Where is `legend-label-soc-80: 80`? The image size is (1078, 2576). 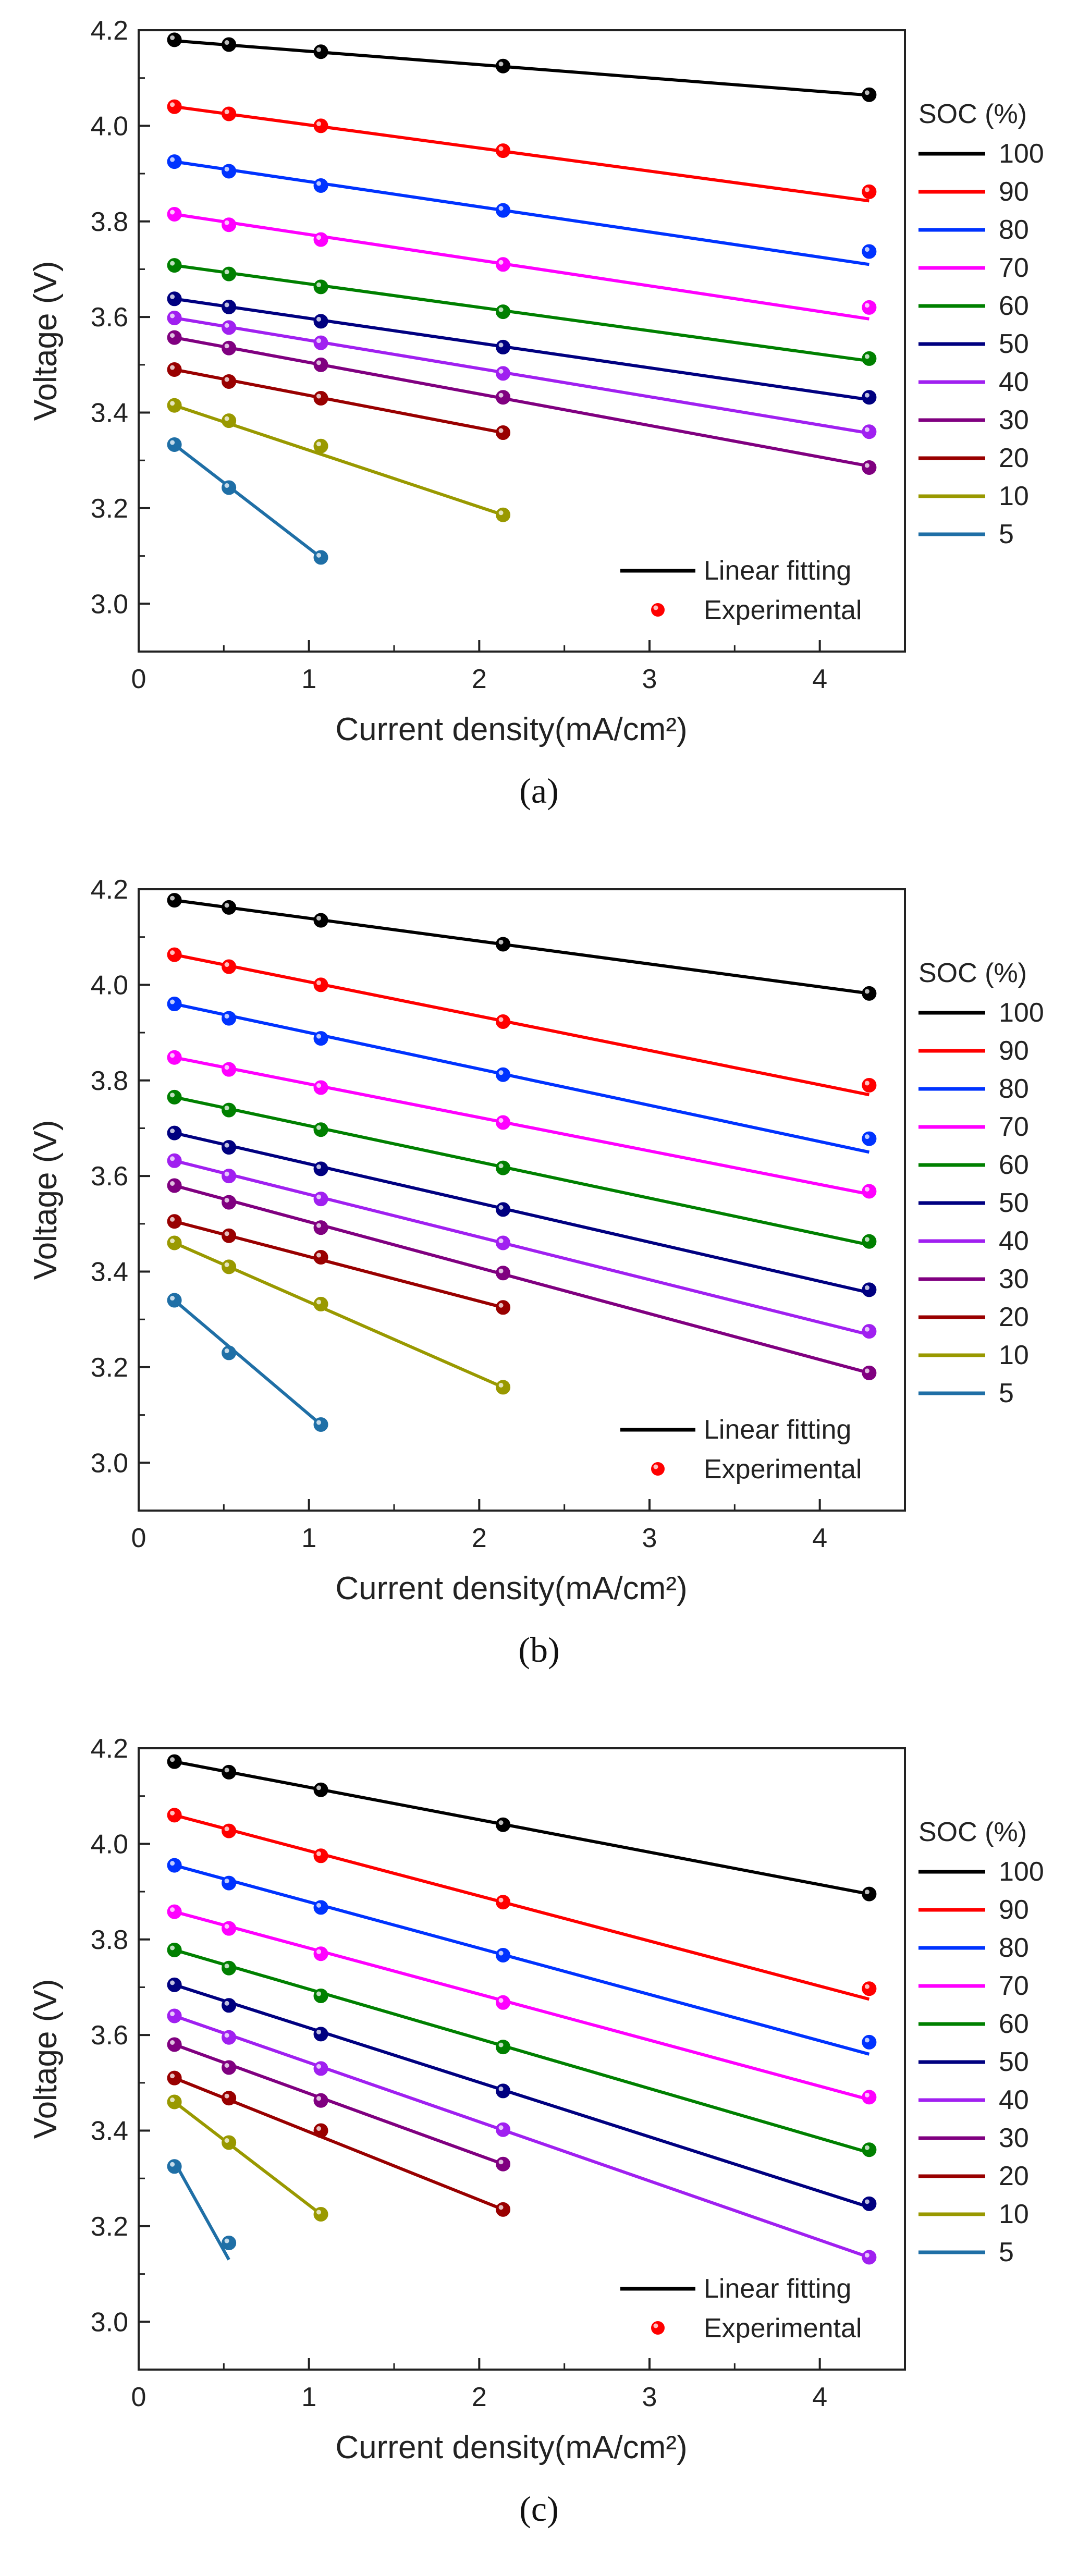 legend-label-soc-80: 80 is located at coordinates (1014, 1948).